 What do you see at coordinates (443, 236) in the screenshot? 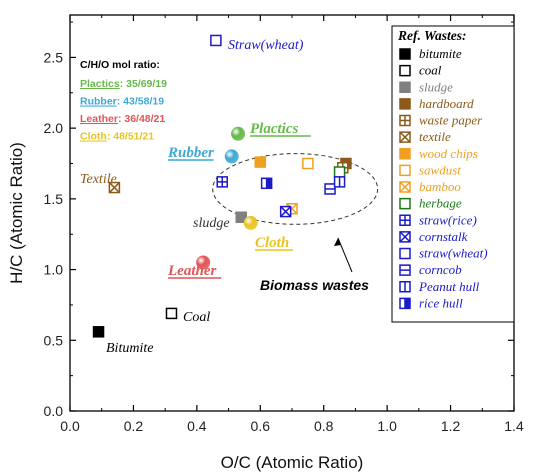
I see `legend-label-cornstalk: cornstalk` at bounding box center [443, 236].